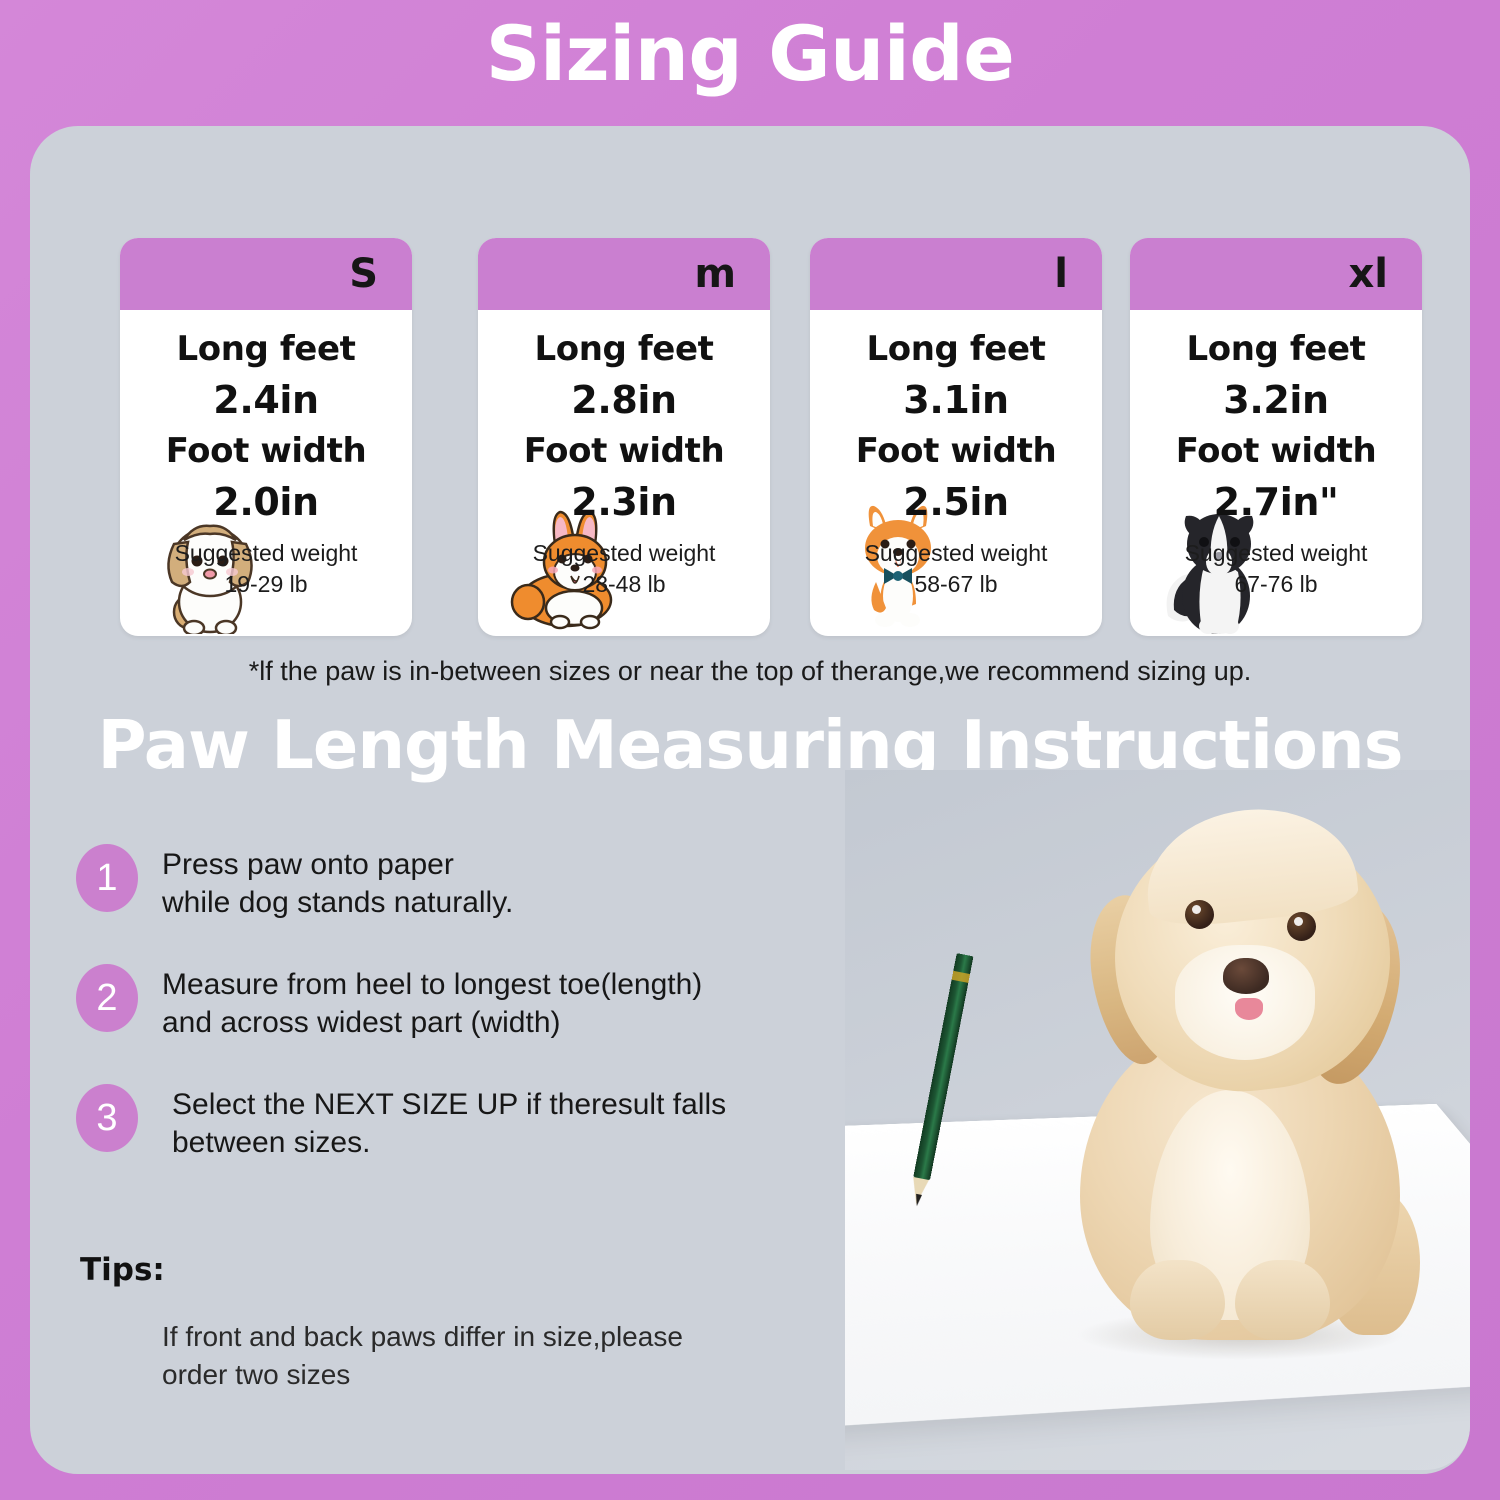 The width and height of the screenshot is (1500, 1500). Describe the element at coordinates (1196, 909) in the screenshot. I see `puppy-eye-glint-left` at that location.